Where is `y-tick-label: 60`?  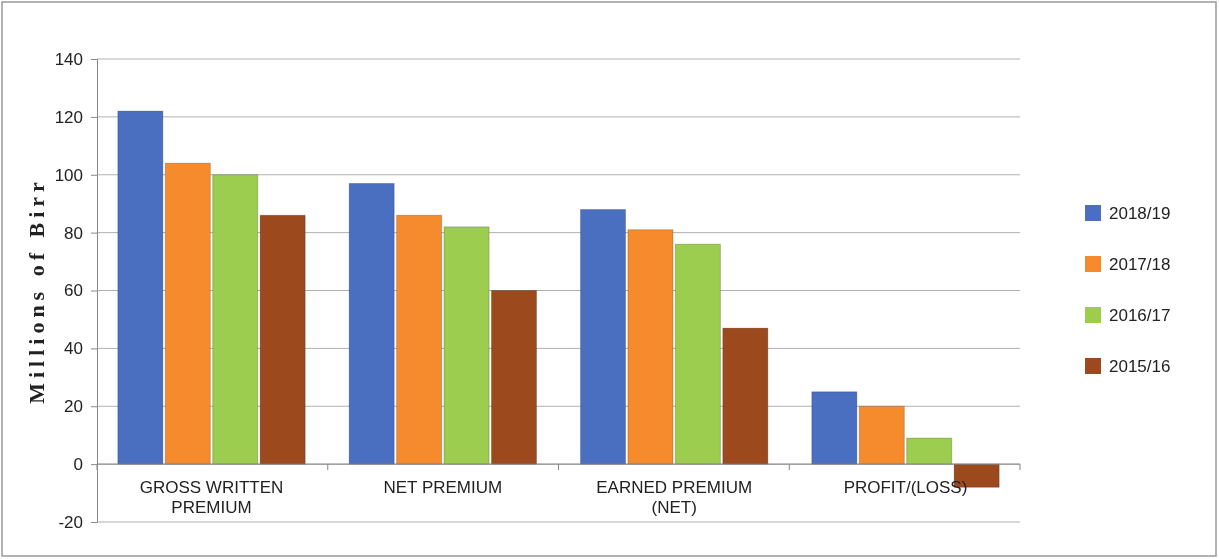
y-tick-label: 60 is located at coordinates (73, 291).